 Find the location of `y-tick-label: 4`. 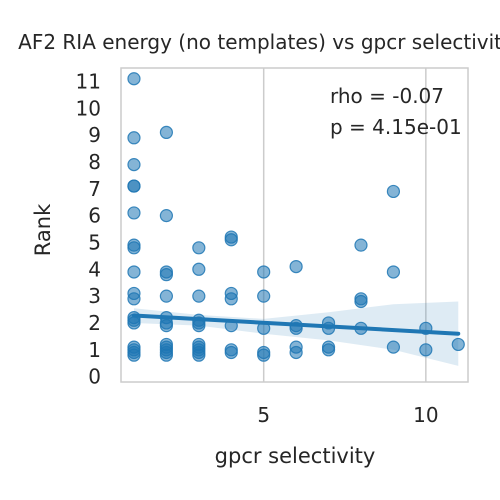

y-tick-label: 4 is located at coordinates (94, 269).